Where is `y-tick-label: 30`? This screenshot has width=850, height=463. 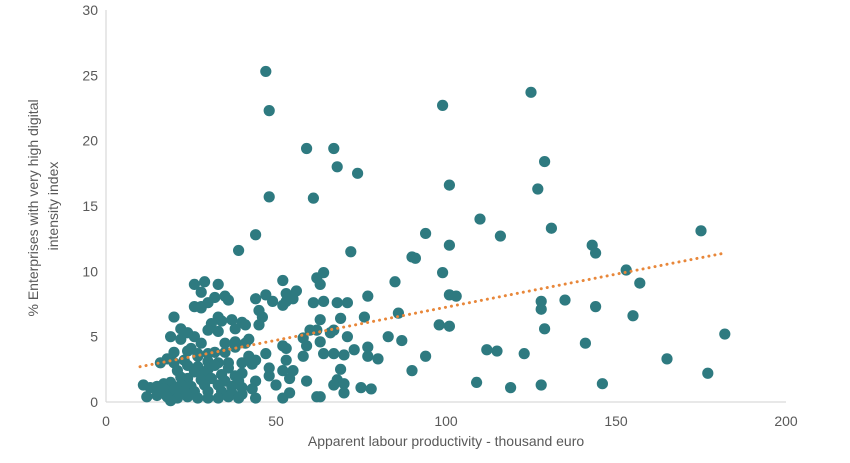
y-tick-label: 30 is located at coordinates (90, 10).